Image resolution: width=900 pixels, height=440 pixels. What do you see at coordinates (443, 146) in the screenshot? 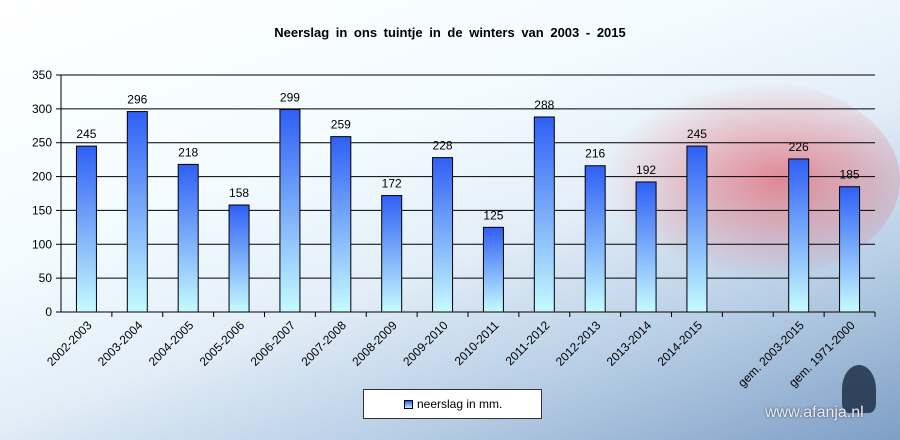
I see `data-label: 228` at bounding box center [443, 146].